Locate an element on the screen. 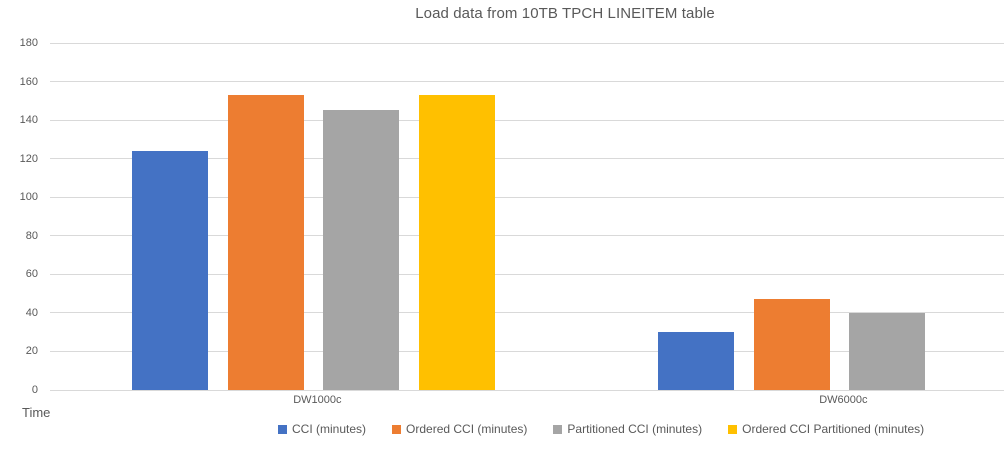 The image size is (1004, 452). y-tick-label-0: 0 is located at coordinates (34, 390).